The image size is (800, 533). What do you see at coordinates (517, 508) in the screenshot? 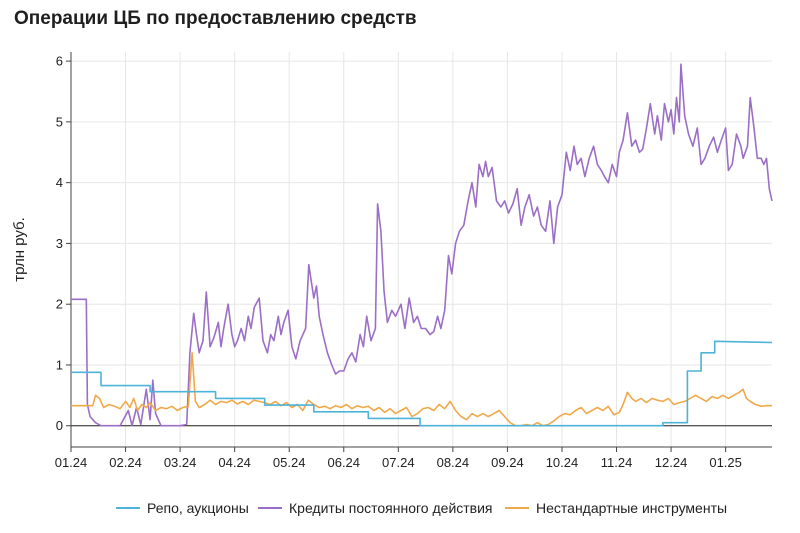
I see `legend-swatch-nonstandard` at bounding box center [517, 508].